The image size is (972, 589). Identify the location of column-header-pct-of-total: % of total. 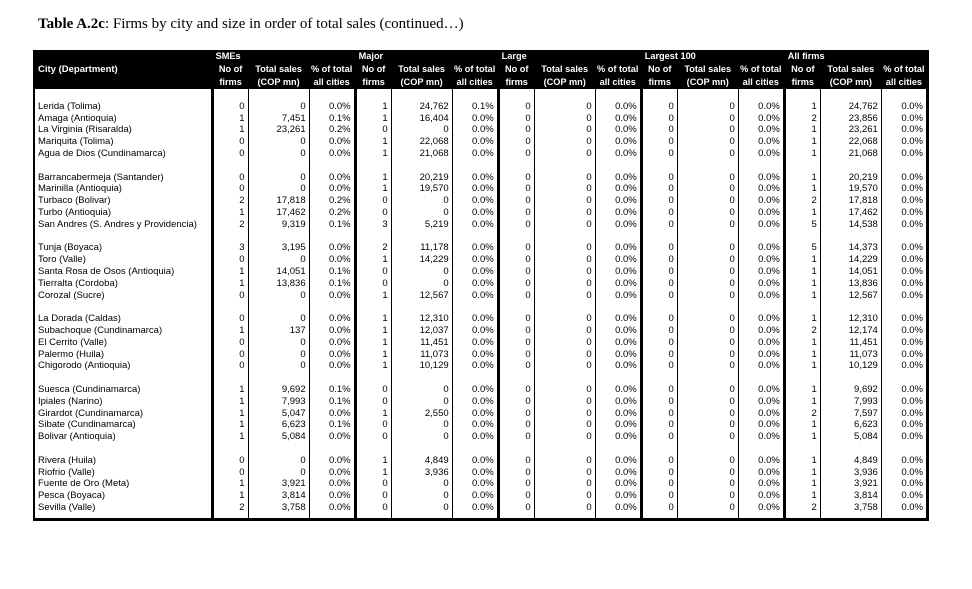
(475, 69).